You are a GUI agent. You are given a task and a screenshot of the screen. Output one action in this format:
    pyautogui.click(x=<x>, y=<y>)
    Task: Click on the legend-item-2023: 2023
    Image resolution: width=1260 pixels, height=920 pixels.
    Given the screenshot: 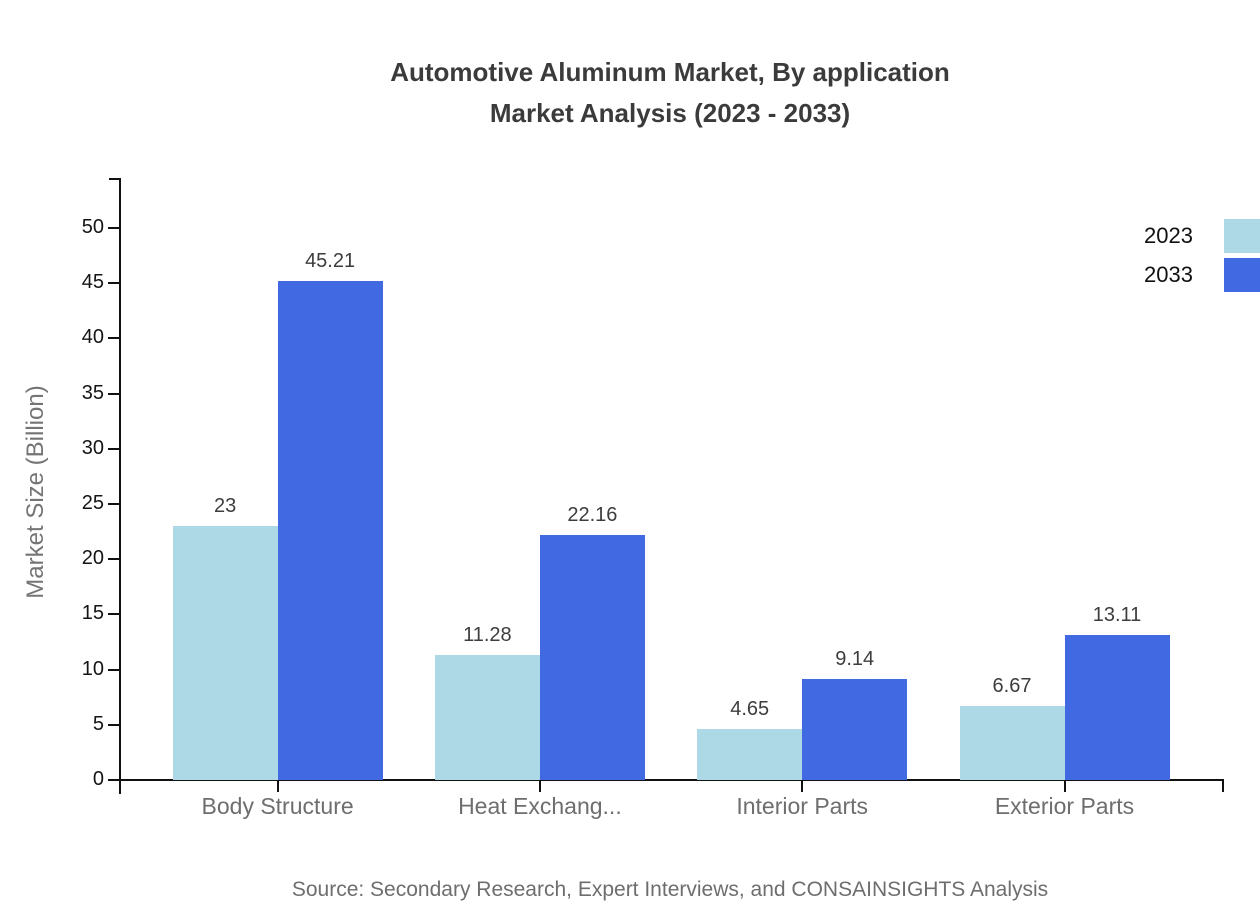 What is the action you would take?
    pyautogui.click(x=1202, y=236)
    